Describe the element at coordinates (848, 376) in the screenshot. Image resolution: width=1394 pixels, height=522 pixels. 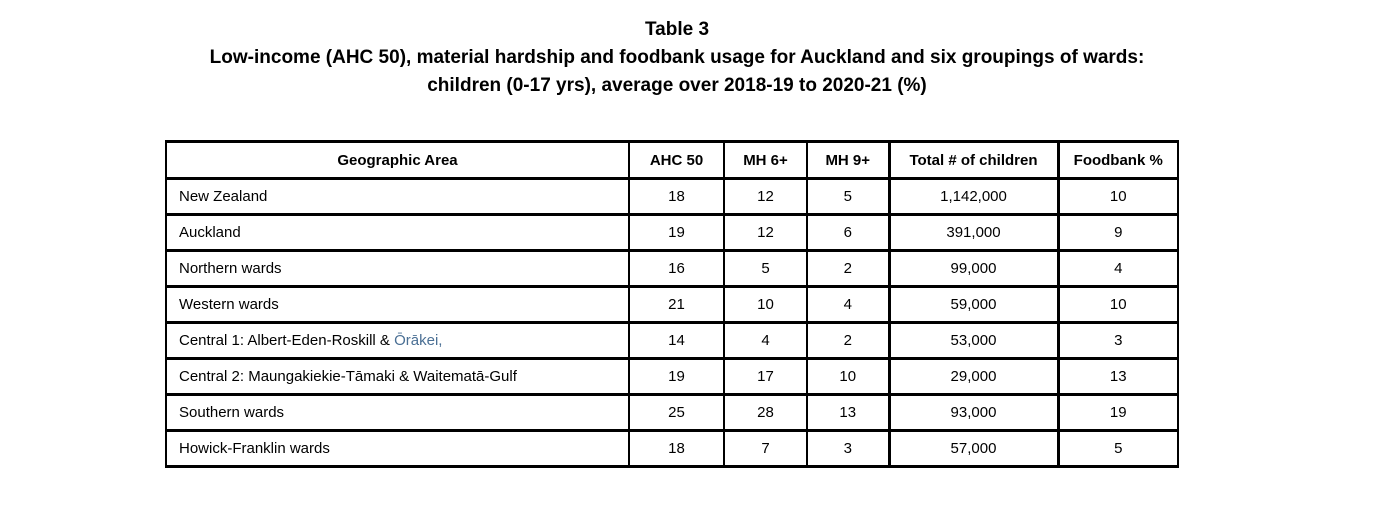
I see `cell-mh9: 10` at that location.